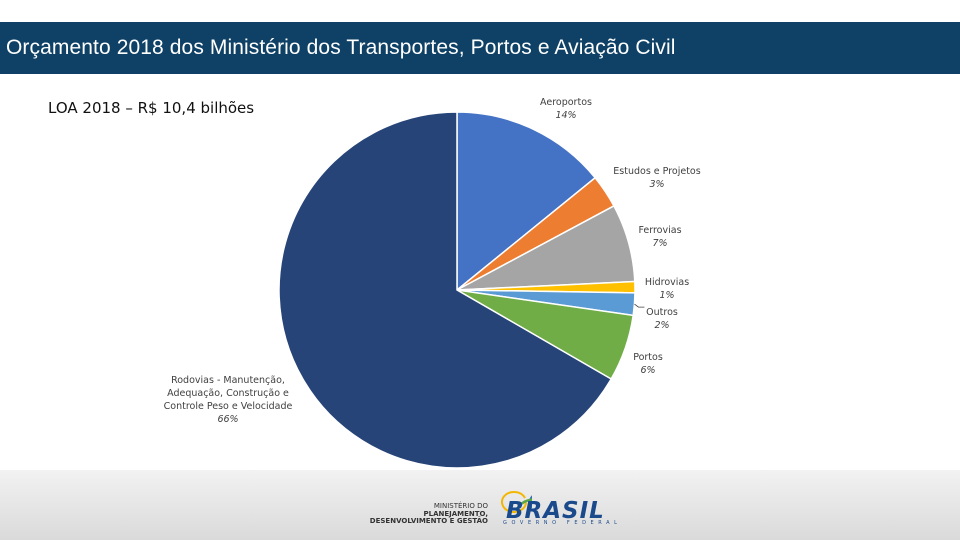 The height and width of the screenshot is (540, 960). I want to click on label-hidrovias-name: Hidrovias, so click(667, 282).